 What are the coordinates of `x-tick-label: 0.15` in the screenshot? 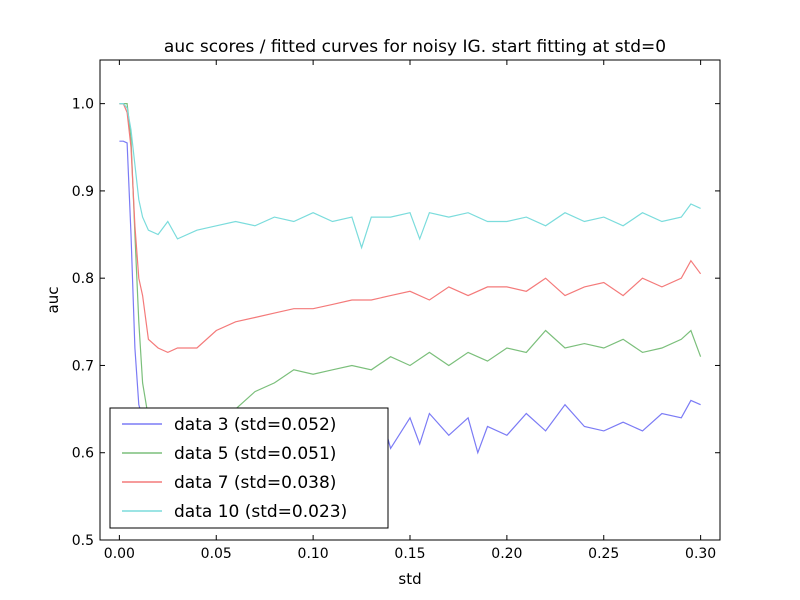 It's located at (409, 554).